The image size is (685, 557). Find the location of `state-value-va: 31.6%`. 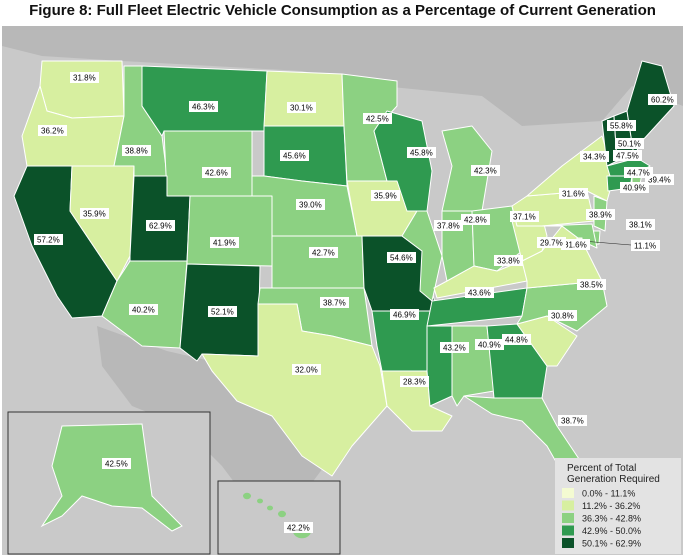

state-value-va: 31.6% is located at coordinates (575, 244).